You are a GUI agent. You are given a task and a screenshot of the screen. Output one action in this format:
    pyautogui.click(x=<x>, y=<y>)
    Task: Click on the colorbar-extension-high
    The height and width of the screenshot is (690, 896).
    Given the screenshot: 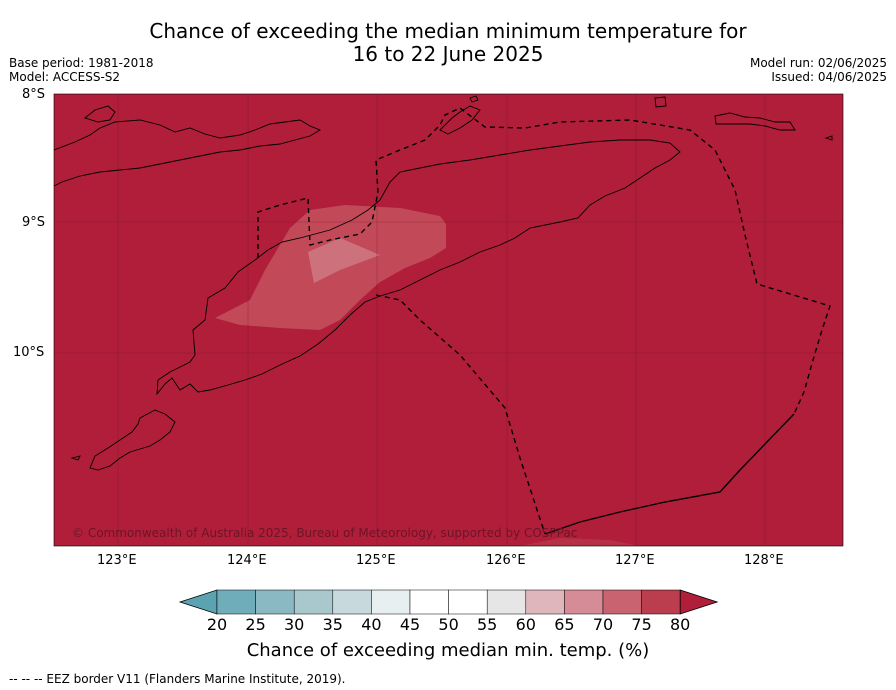 What is the action you would take?
    pyautogui.click(x=699, y=602)
    